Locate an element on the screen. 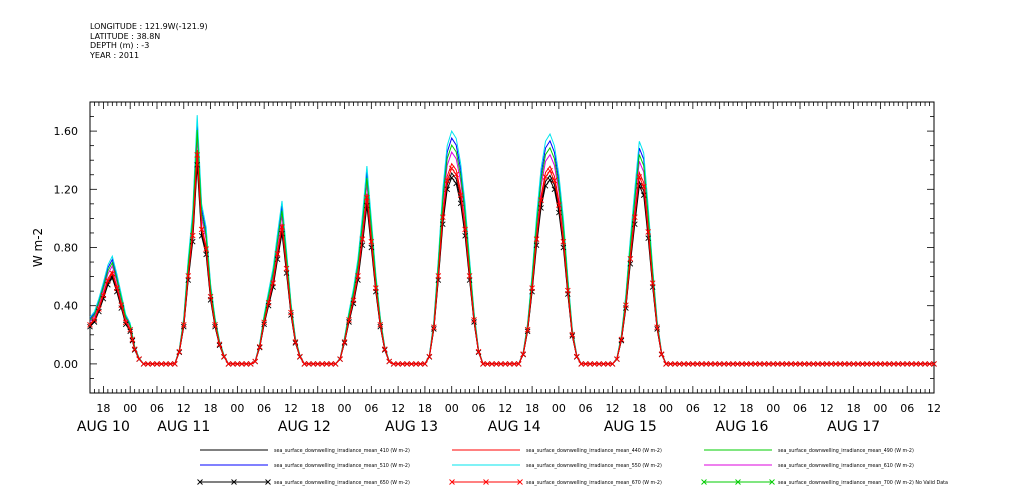  y-tick-label: 0.80 is located at coordinates (66, 248).